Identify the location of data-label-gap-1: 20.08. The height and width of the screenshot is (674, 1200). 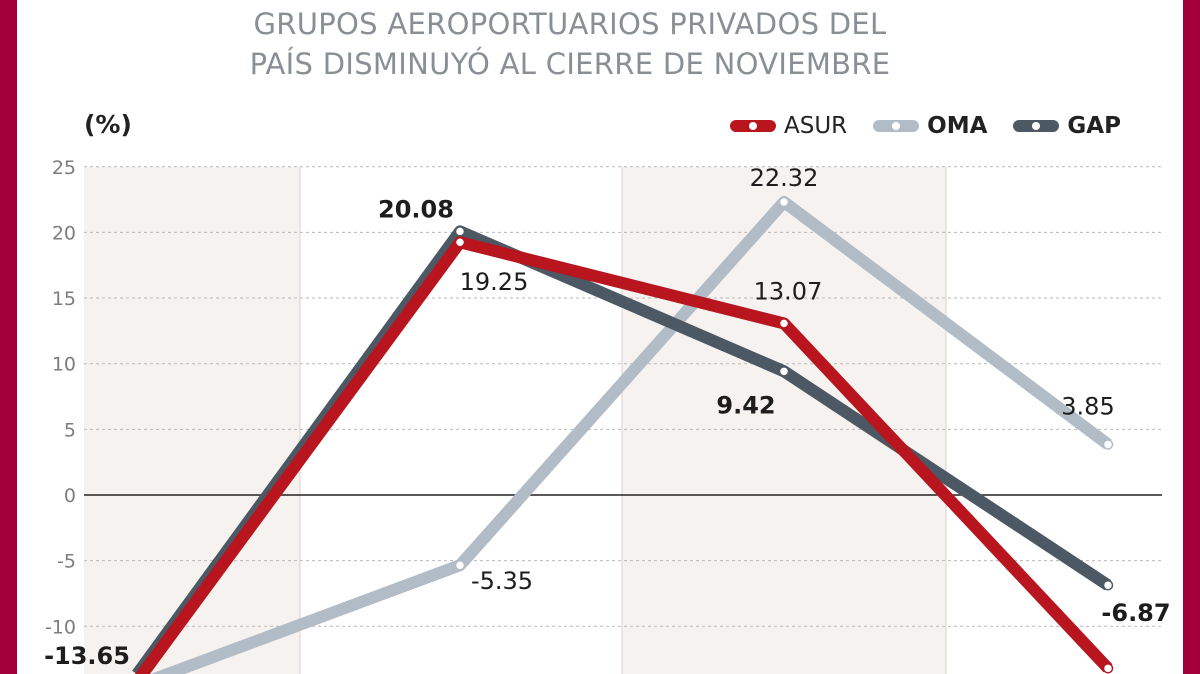
(416, 209).